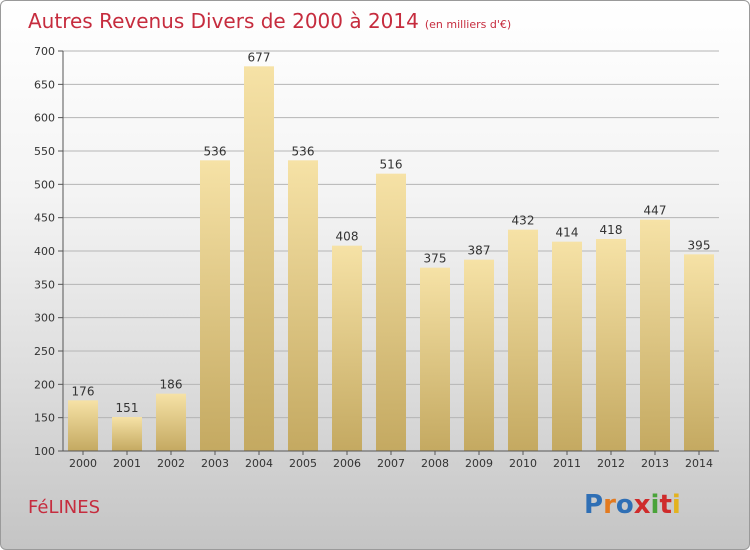  What do you see at coordinates (435, 463) in the screenshot?
I see `x-tick-label-2008: 2008` at bounding box center [435, 463].